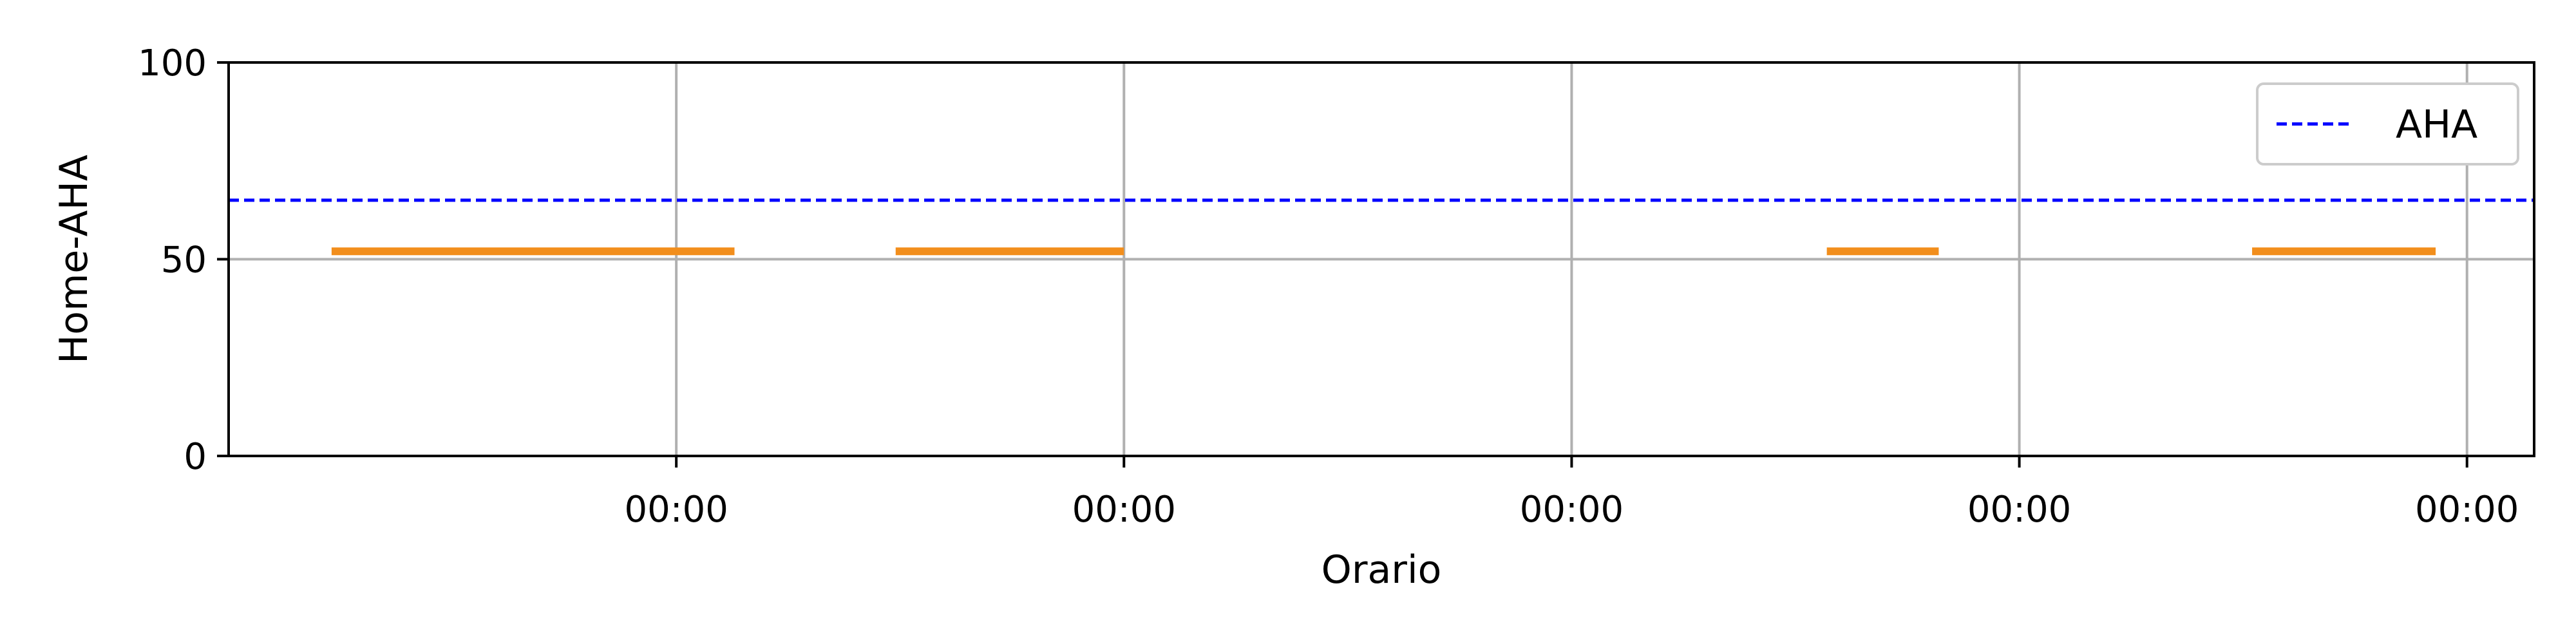 This screenshot has width=2576, height=644. I want to click on legend-box, so click(2388, 124).